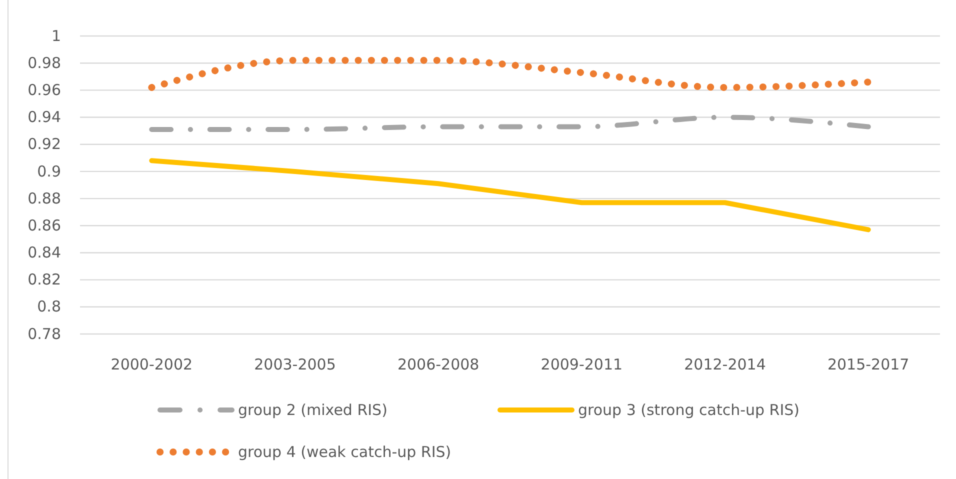 The width and height of the screenshot is (956, 479). Describe the element at coordinates (44, 63) in the screenshot. I see `y-tick-label: 0.98` at that location.